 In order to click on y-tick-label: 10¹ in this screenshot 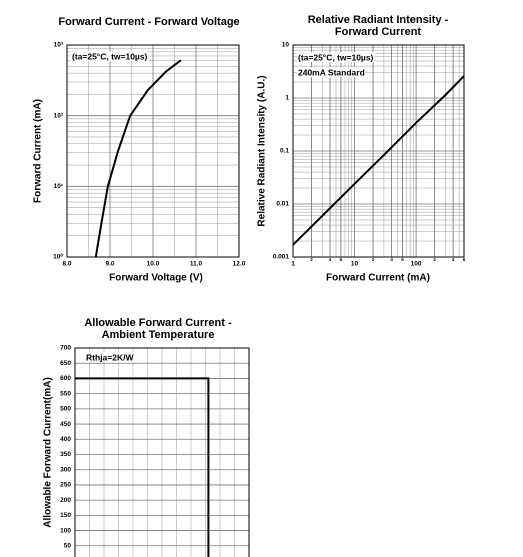, I will do `click(58, 186)`.